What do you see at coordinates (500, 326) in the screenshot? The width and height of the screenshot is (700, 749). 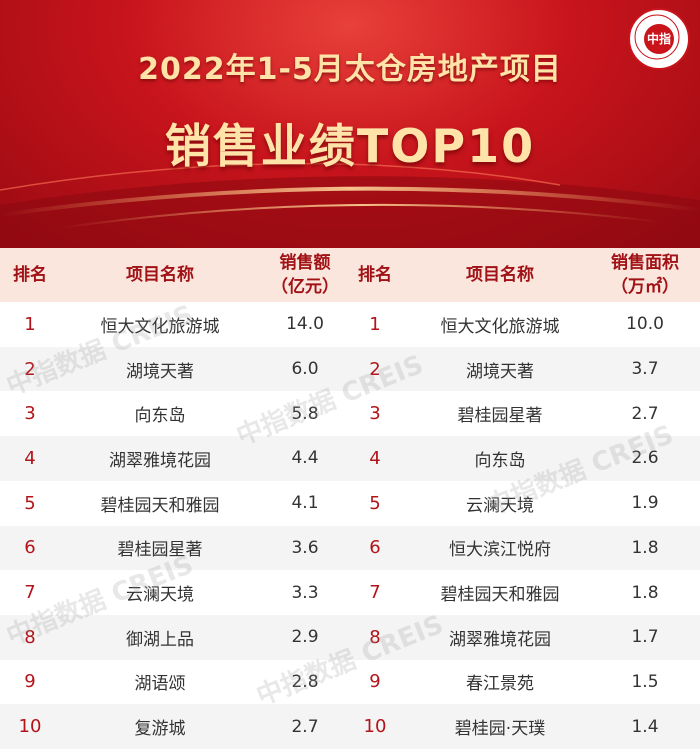 I see `project-name-right: 恒大文化旅游城` at bounding box center [500, 326].